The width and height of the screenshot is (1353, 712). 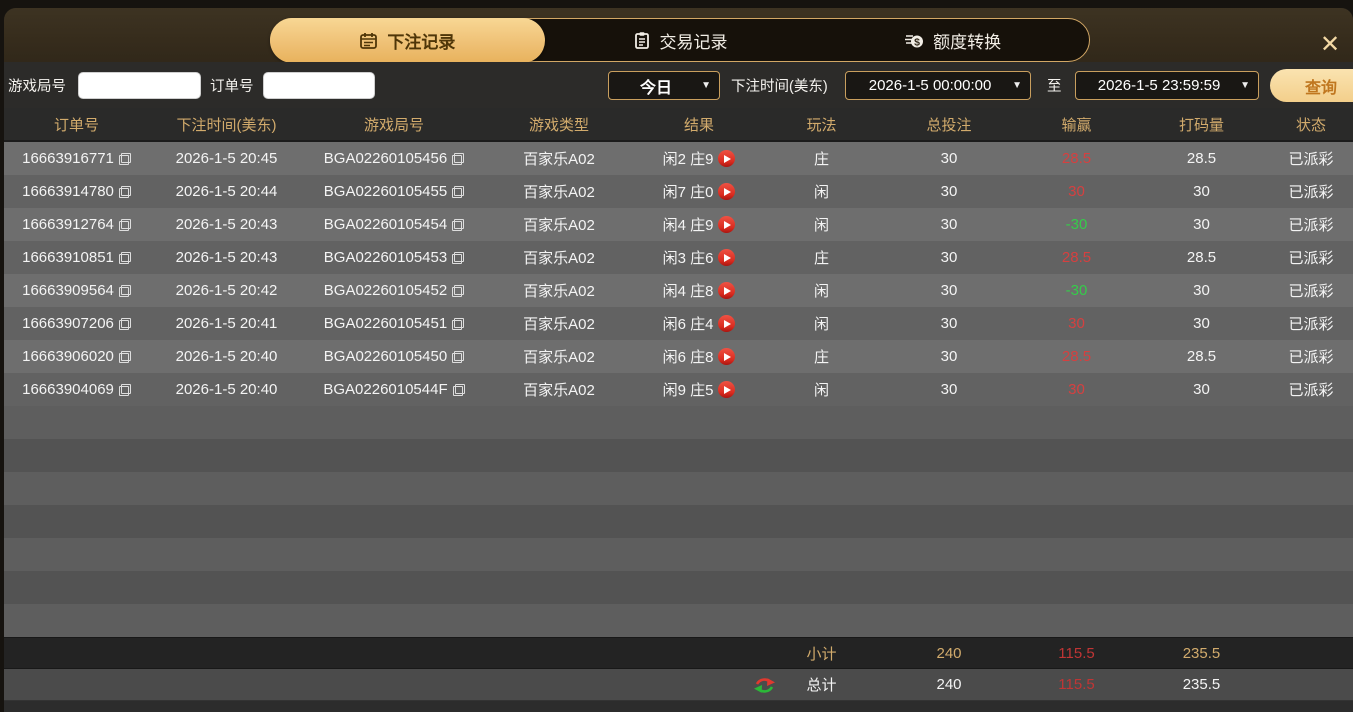 I want to click on tab-label: 交易记录, so click(x=693, y=42).